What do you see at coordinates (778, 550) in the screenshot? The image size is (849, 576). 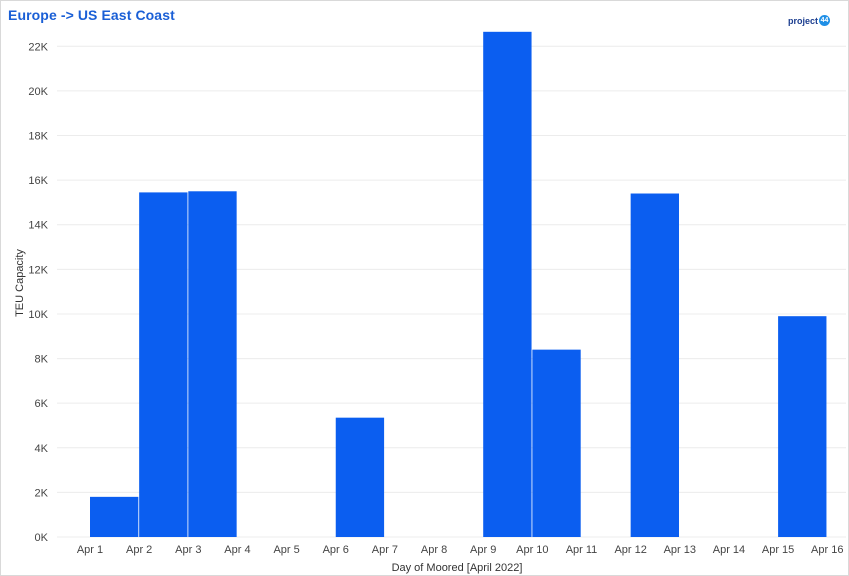 I see `x-tick-label: Apr 15` at bounding box center [778, 550].